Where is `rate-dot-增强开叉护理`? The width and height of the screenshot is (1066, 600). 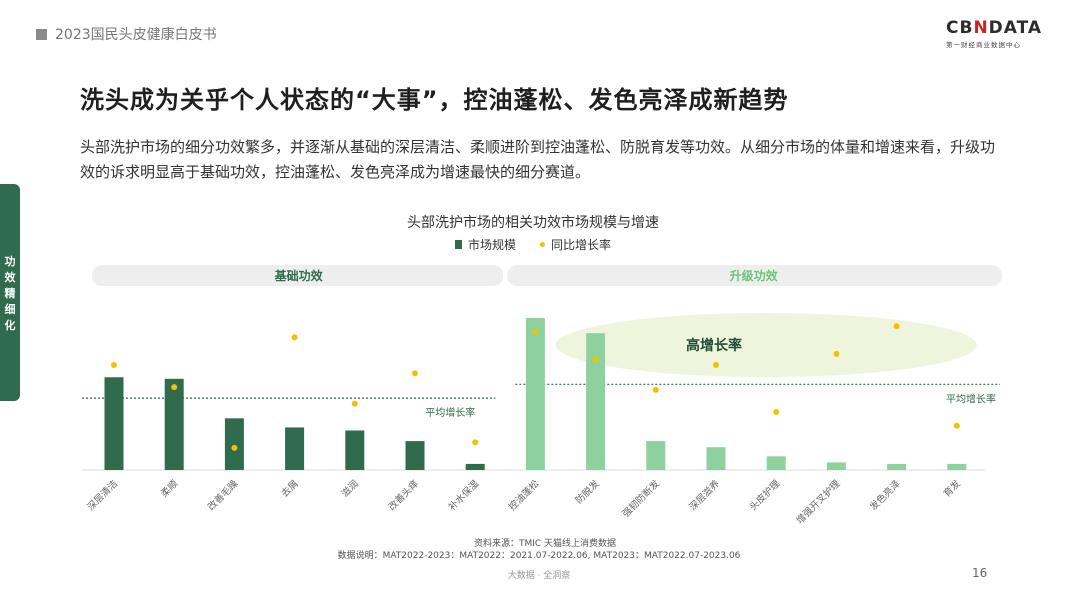
rate-dot-增强开叉护理 is located at coordinates (836, 353).